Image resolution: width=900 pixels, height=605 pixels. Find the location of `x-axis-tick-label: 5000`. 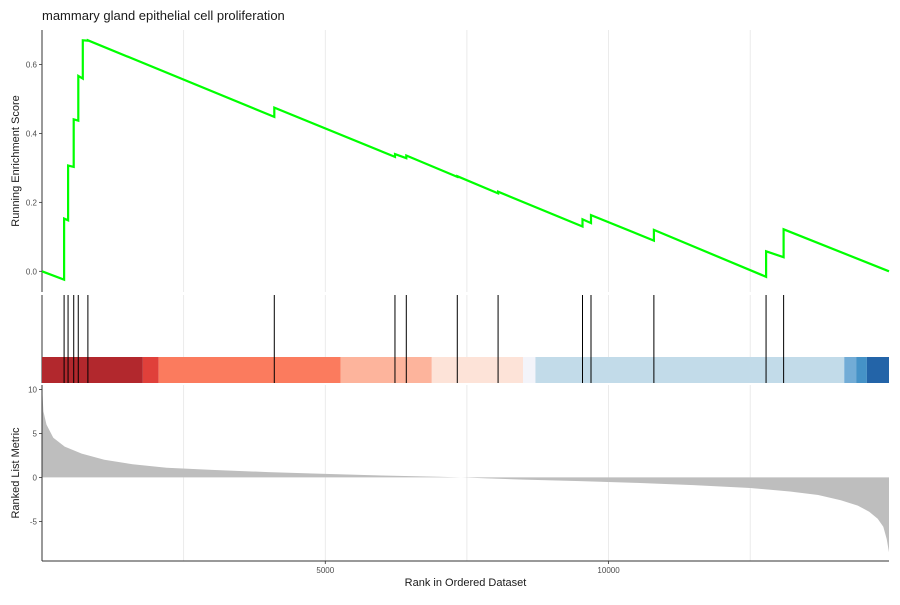

x-axis-tick-label: 5000 is located at coordinates (325, 570).